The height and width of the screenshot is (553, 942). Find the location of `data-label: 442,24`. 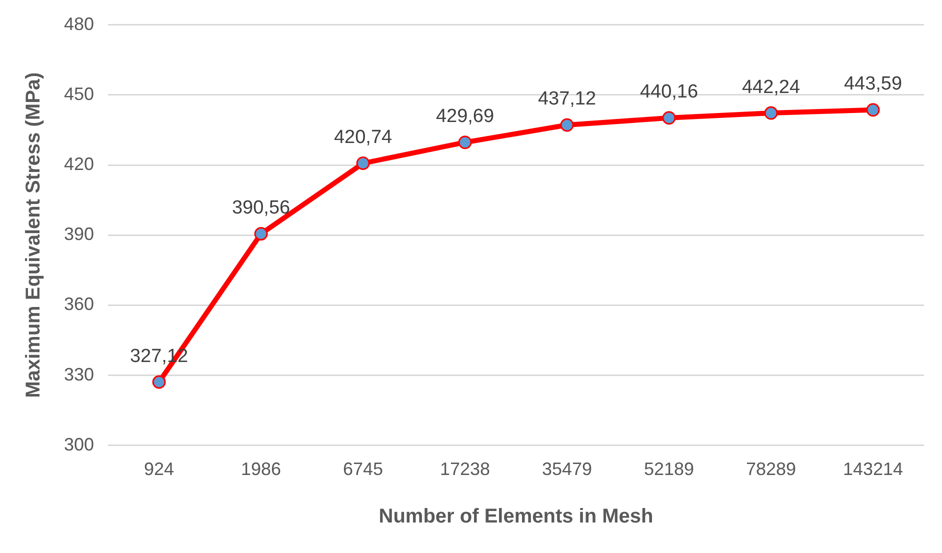

data-label: 442,24 is located at coordinates (771, 87).